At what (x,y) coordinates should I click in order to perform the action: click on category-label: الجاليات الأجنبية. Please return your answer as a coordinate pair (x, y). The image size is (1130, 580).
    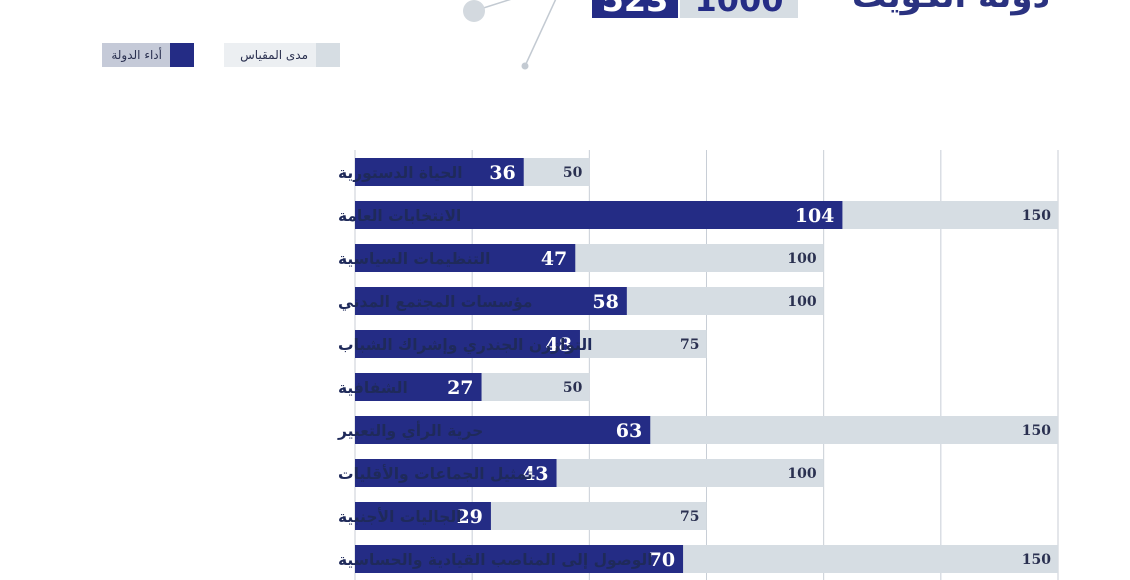
    Looking at the image, I should click on (399, 516).